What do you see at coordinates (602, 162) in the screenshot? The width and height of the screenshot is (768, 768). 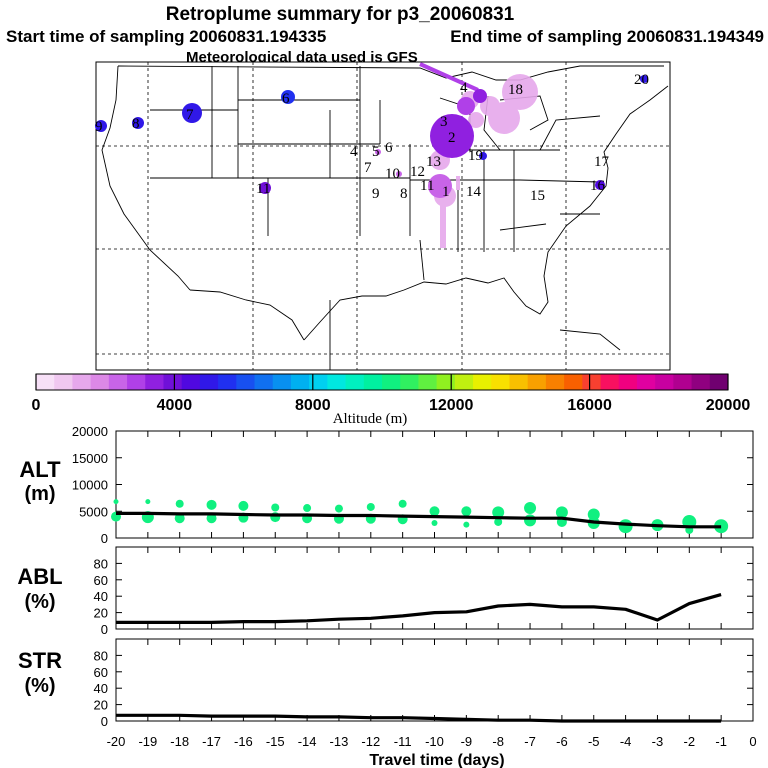 I see `site-label: 17` at bounding box center [602, 162].